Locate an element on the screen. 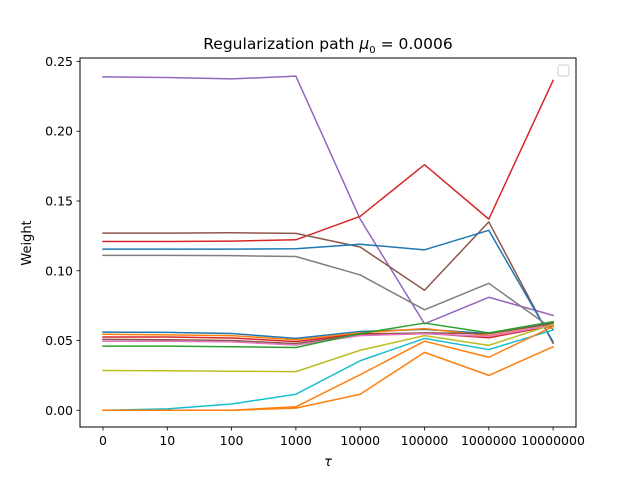 The image size is (640, 480). y-axis: 0.00 0.05 0.10 0.15 0.20 0.25 is located at coordinates (62, 236).